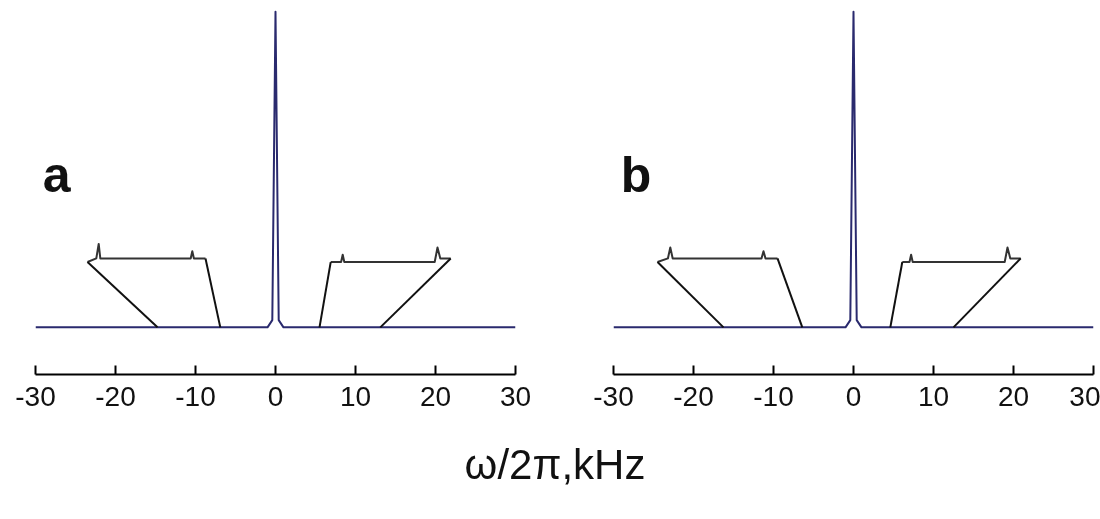  What do you see at coordinates (57, 174) in the screenshot?
I see `text: a` at bounding box center [57, 174].